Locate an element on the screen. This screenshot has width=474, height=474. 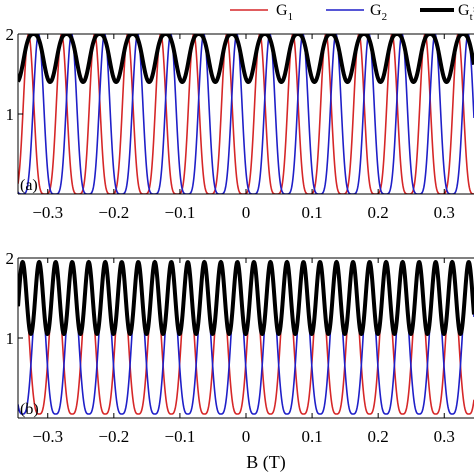
y-tick-label-b: 1 is located at coordinates (10, 338).